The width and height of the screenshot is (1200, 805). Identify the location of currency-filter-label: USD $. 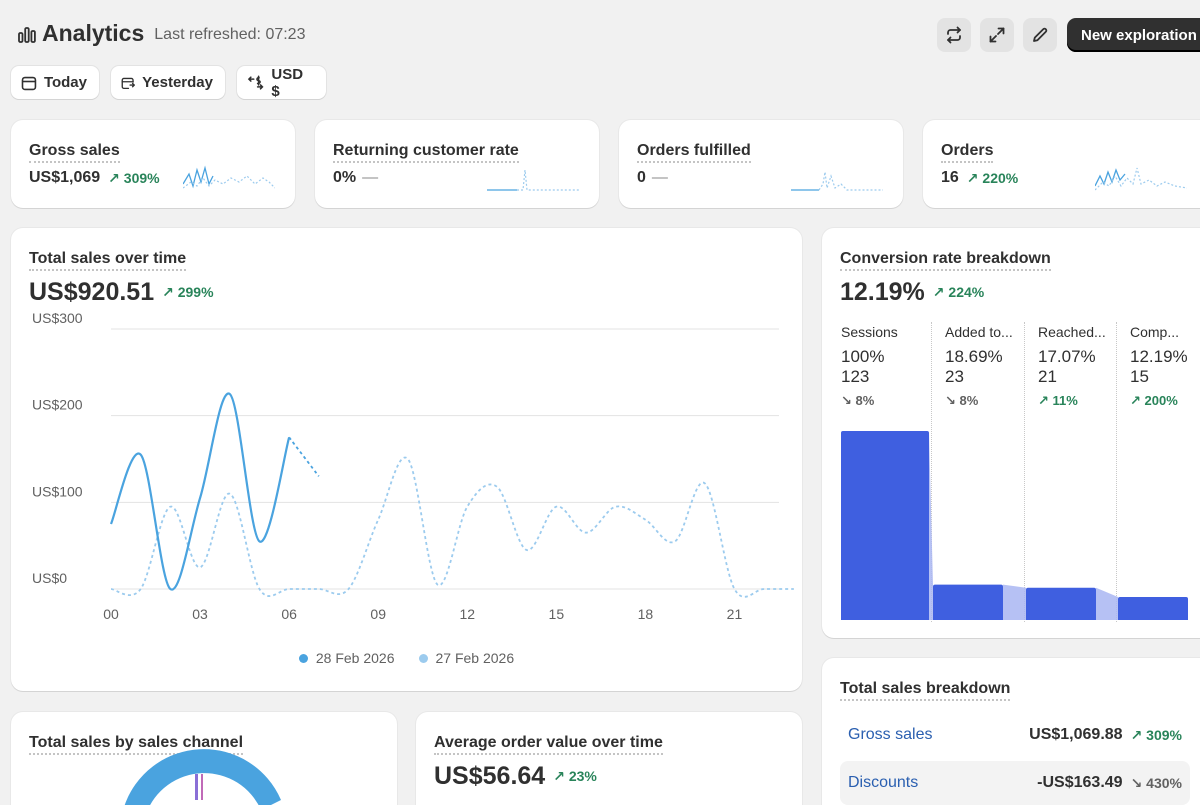
(287, 82).